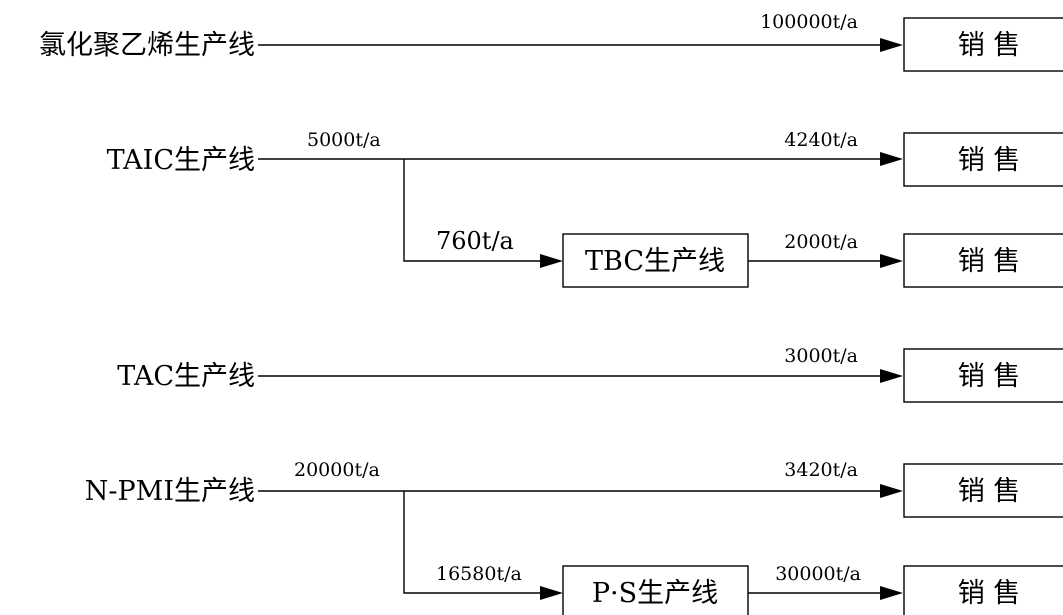  I want to click on source-label-npmi: N-PMI生产线, so click(170, 491).